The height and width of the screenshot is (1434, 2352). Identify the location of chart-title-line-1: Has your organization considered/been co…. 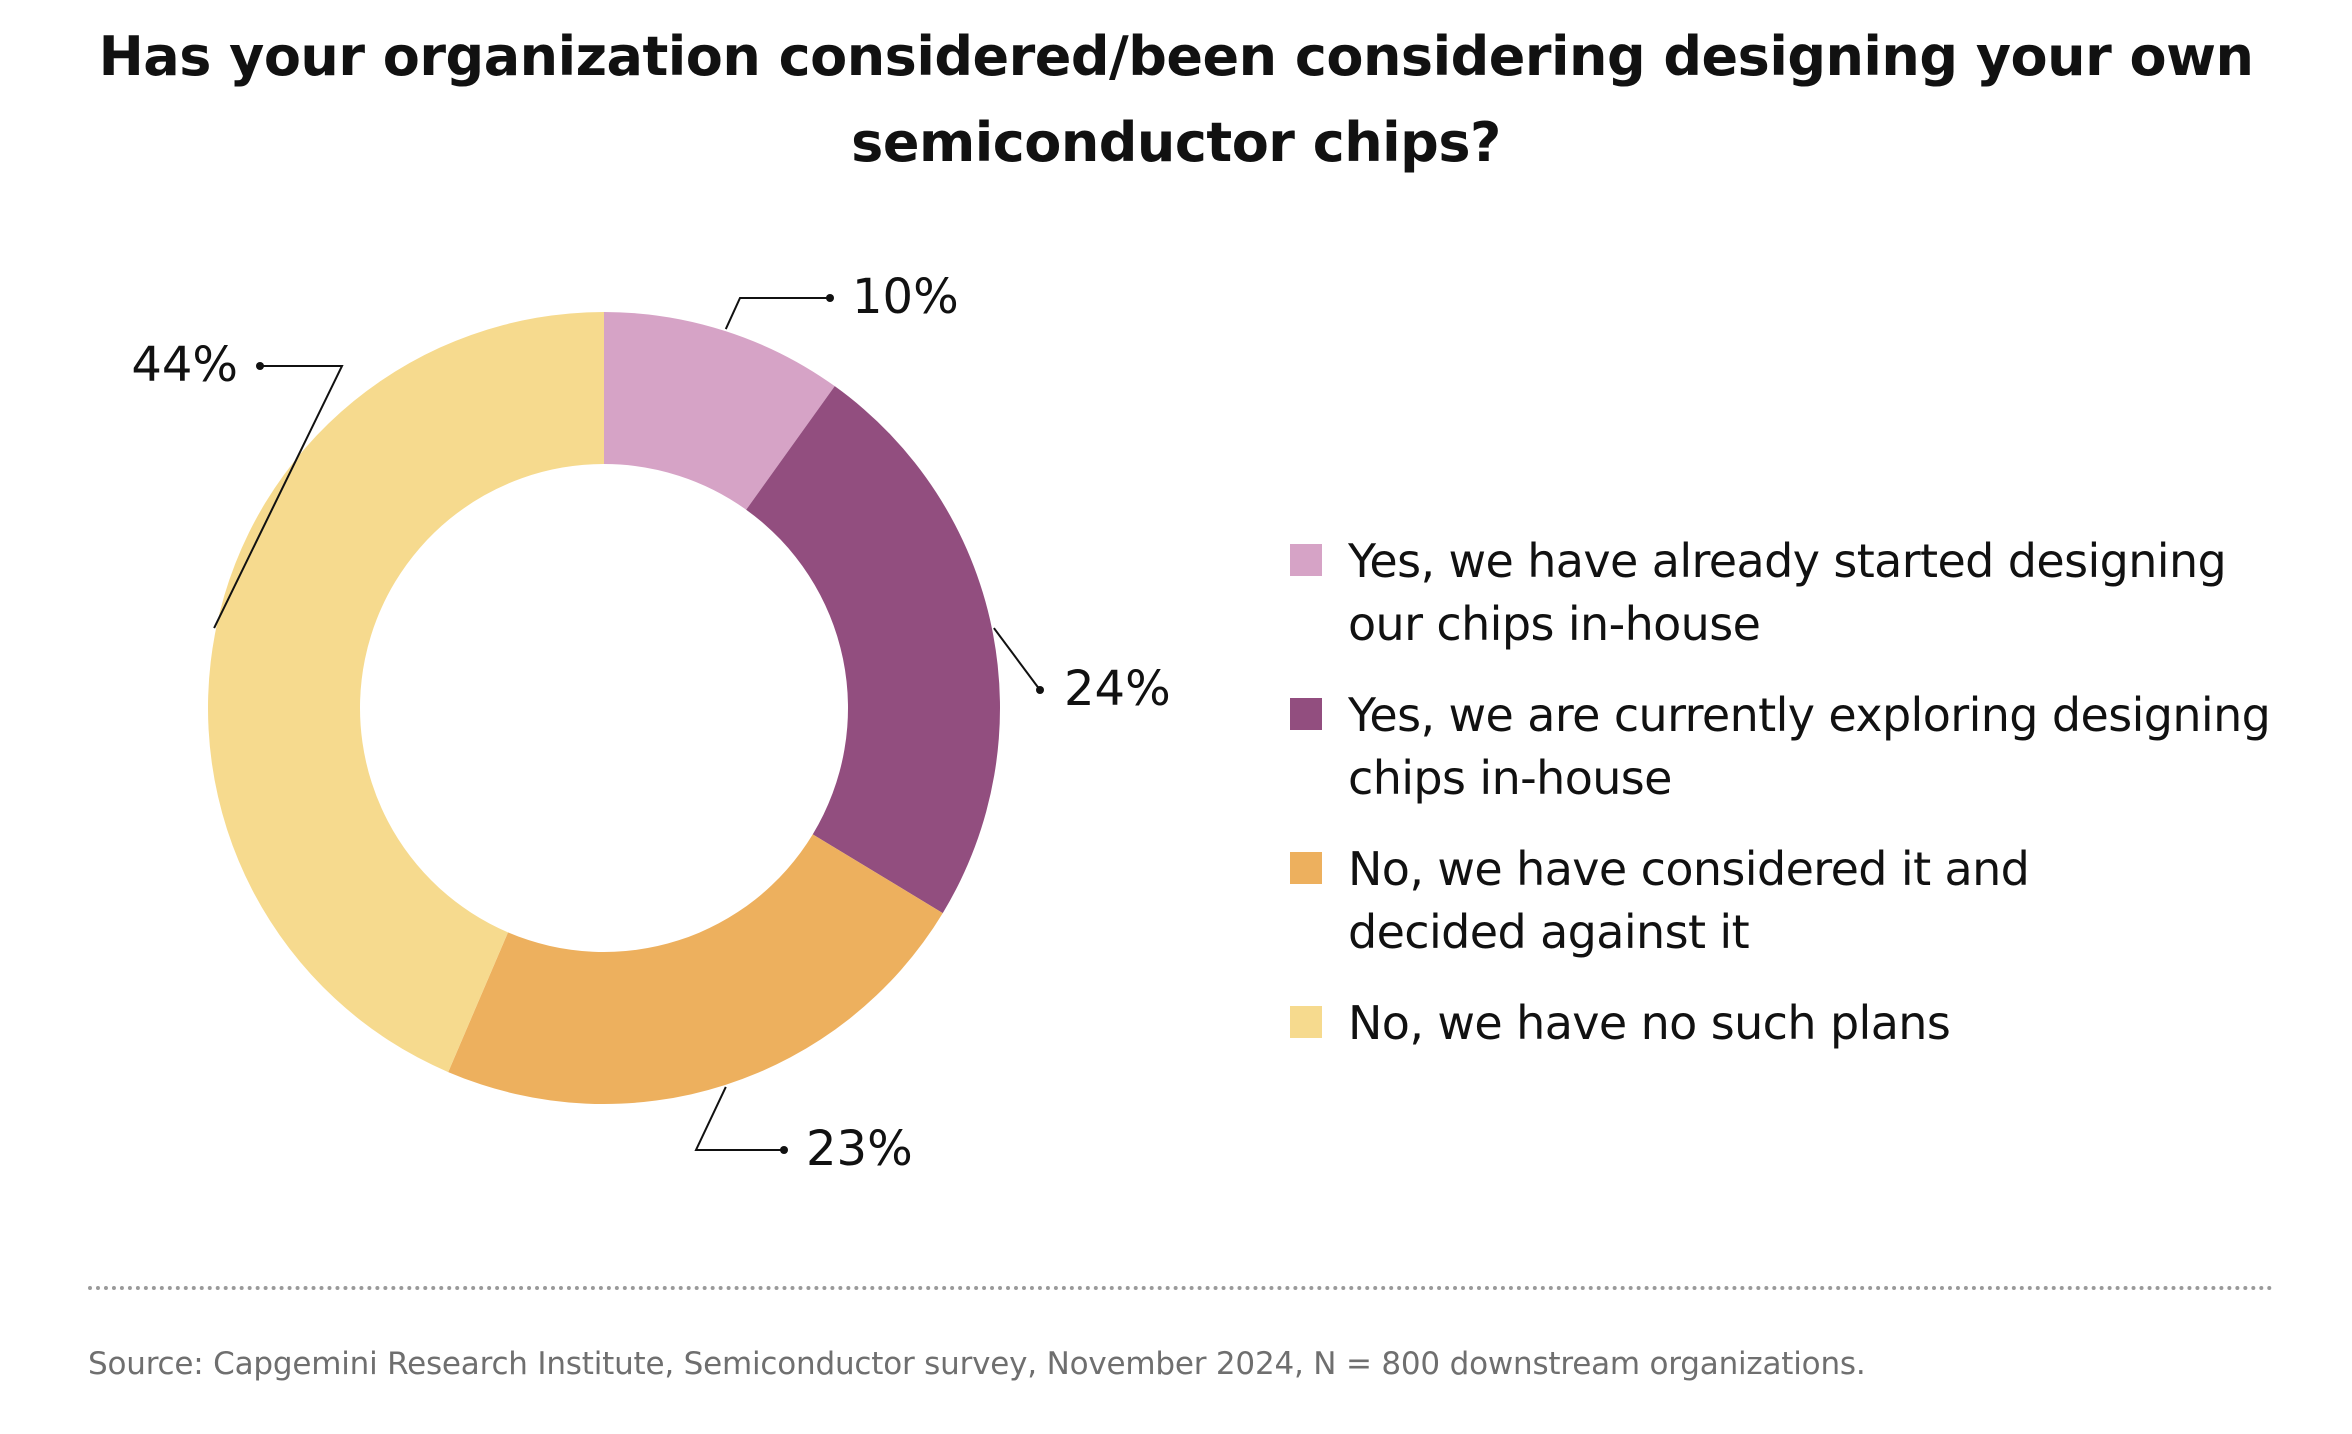
(1176, 56).